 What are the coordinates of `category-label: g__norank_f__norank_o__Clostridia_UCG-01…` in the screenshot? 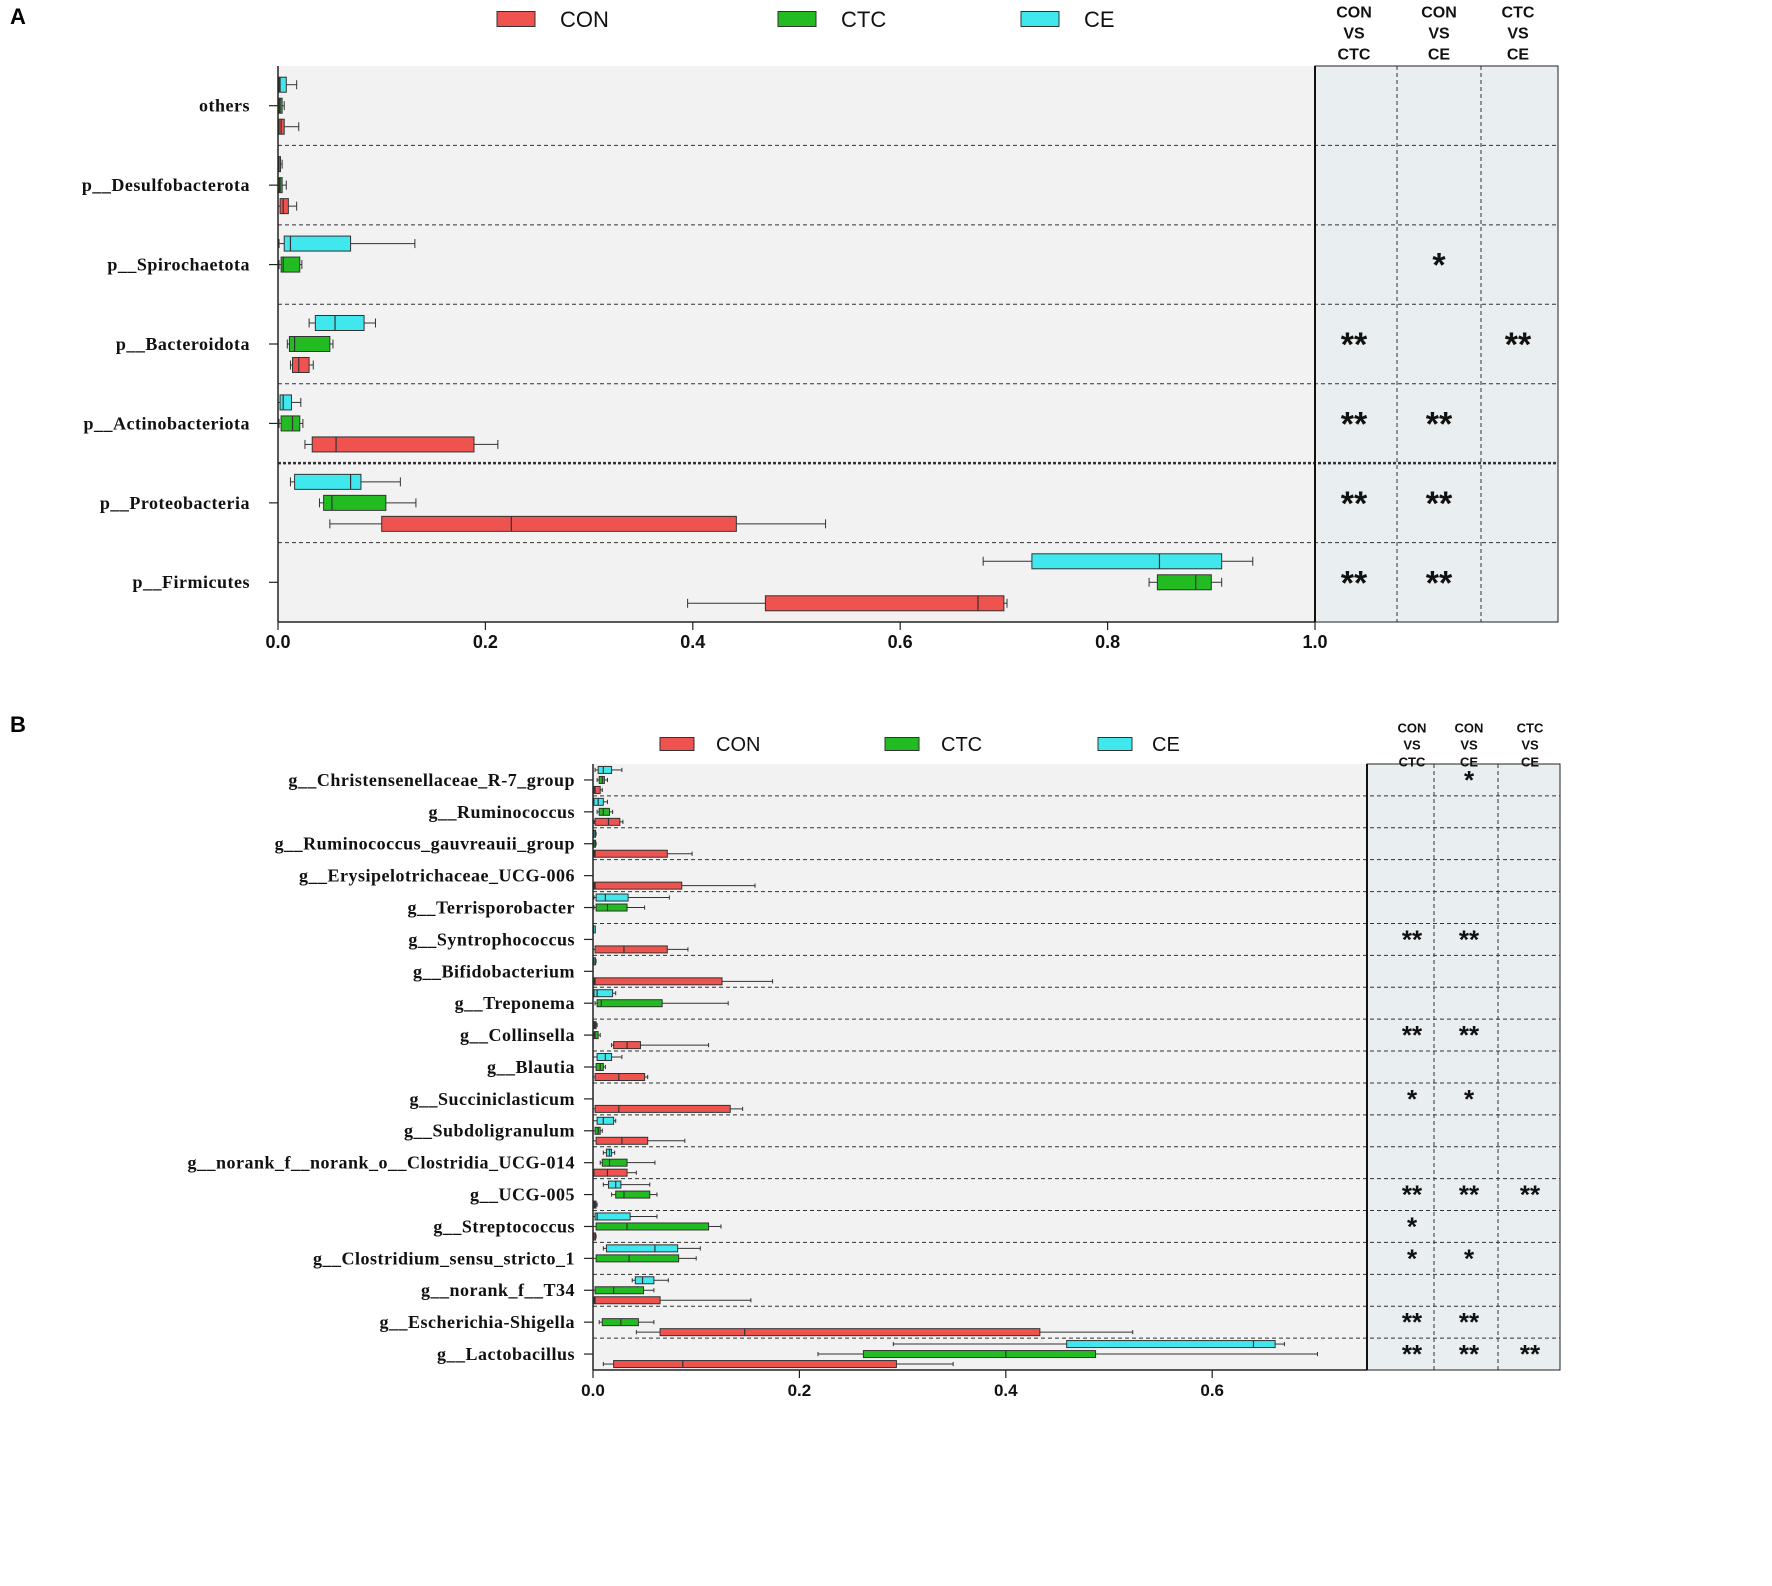 It's located at (381, 1163).